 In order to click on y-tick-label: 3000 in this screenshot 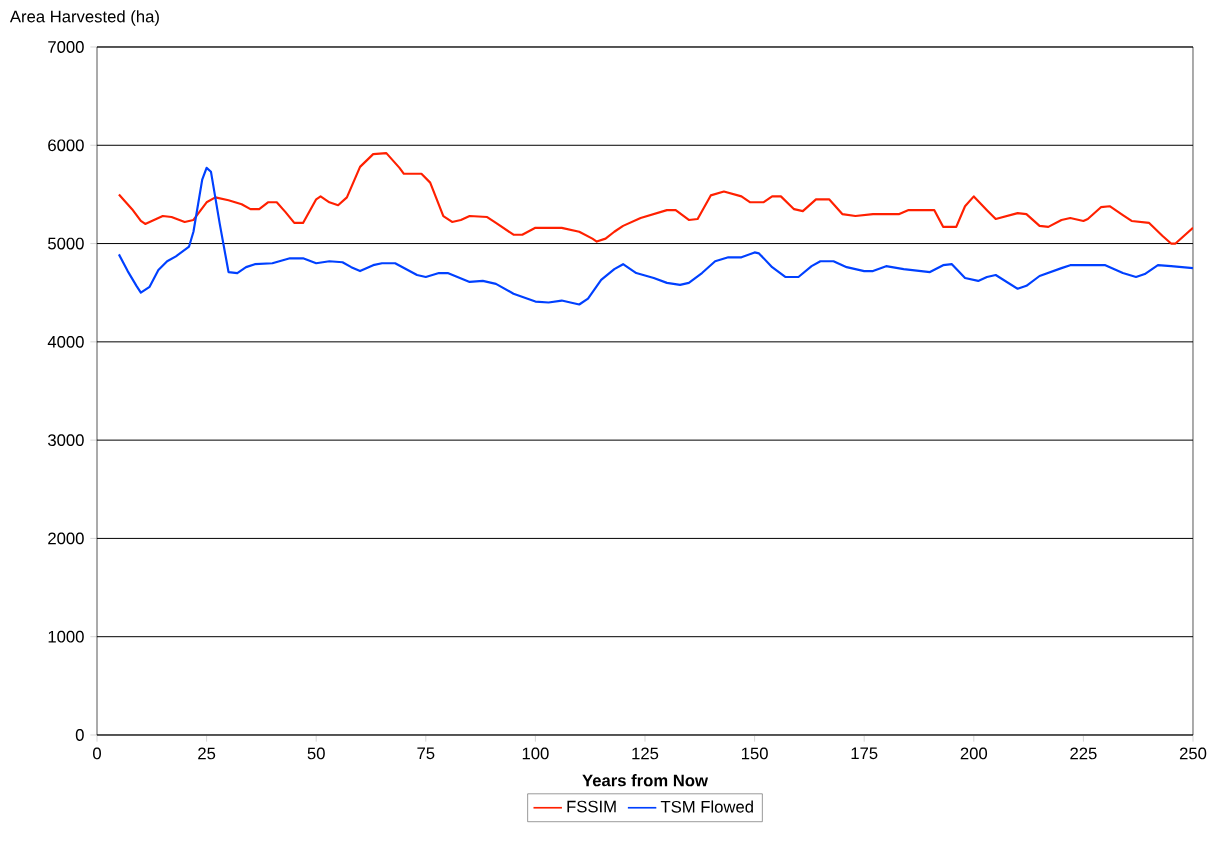, I will do `click(66, 440)`.